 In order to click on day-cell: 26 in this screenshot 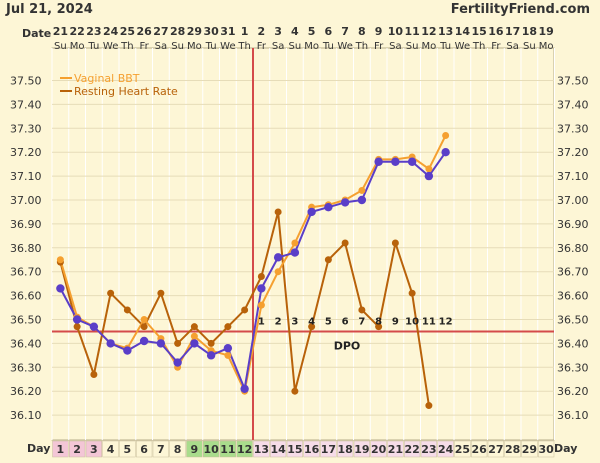, I will do `click(479, 449)`.